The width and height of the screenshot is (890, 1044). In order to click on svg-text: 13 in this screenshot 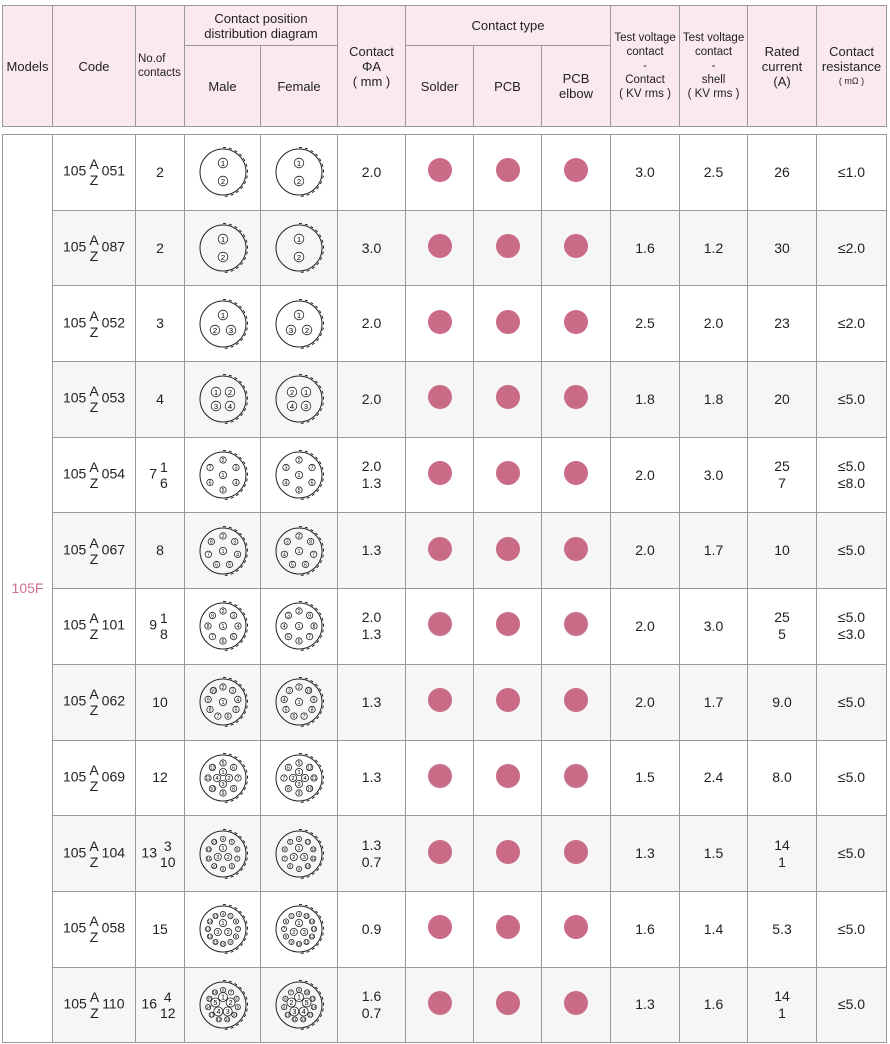, I will do `click(307, 841)`.